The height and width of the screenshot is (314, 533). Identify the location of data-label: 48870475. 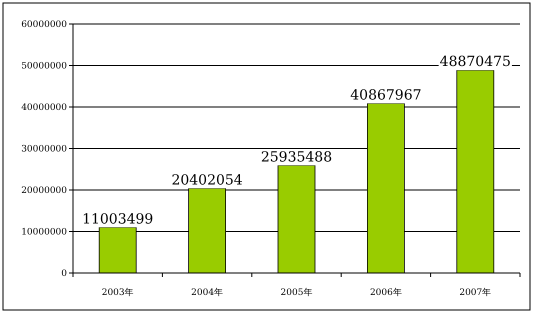
(475, 62).